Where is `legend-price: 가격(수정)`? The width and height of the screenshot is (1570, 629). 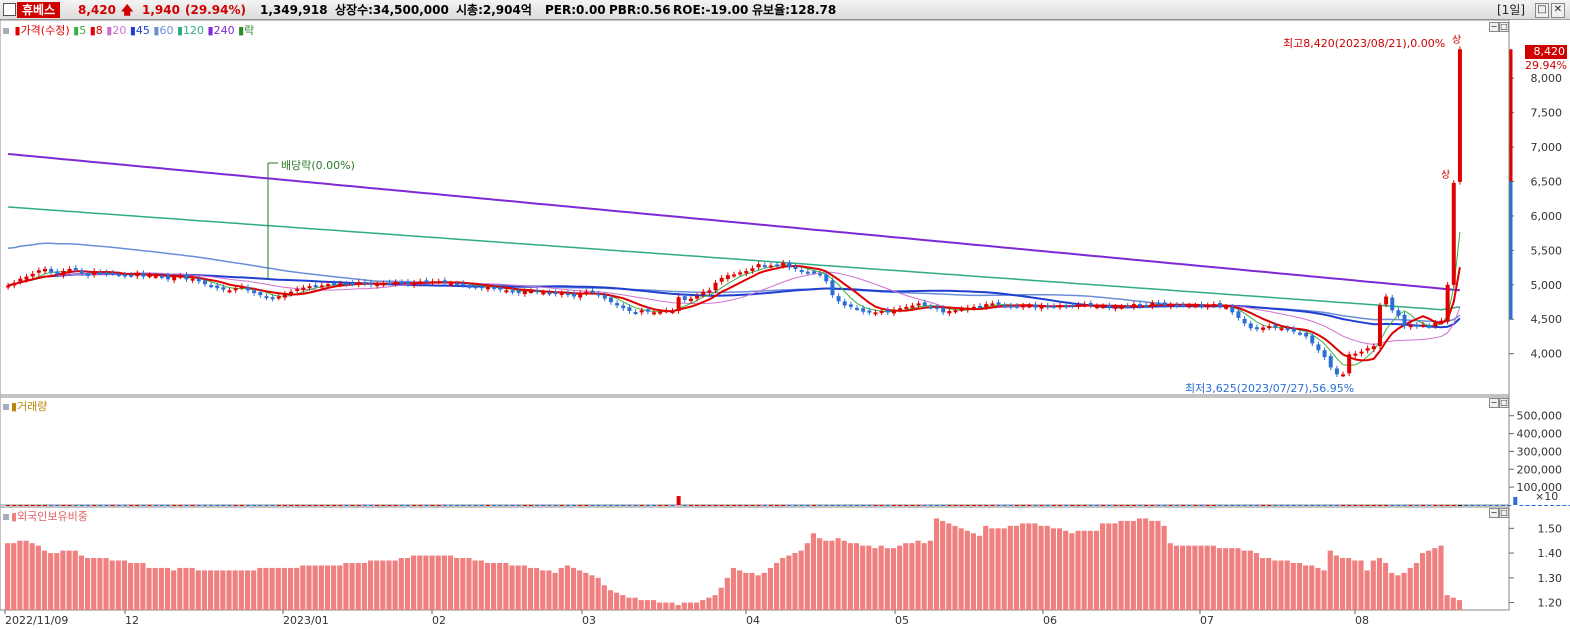
legend-price: 가격(수정) is located at coordinates (45, 30).